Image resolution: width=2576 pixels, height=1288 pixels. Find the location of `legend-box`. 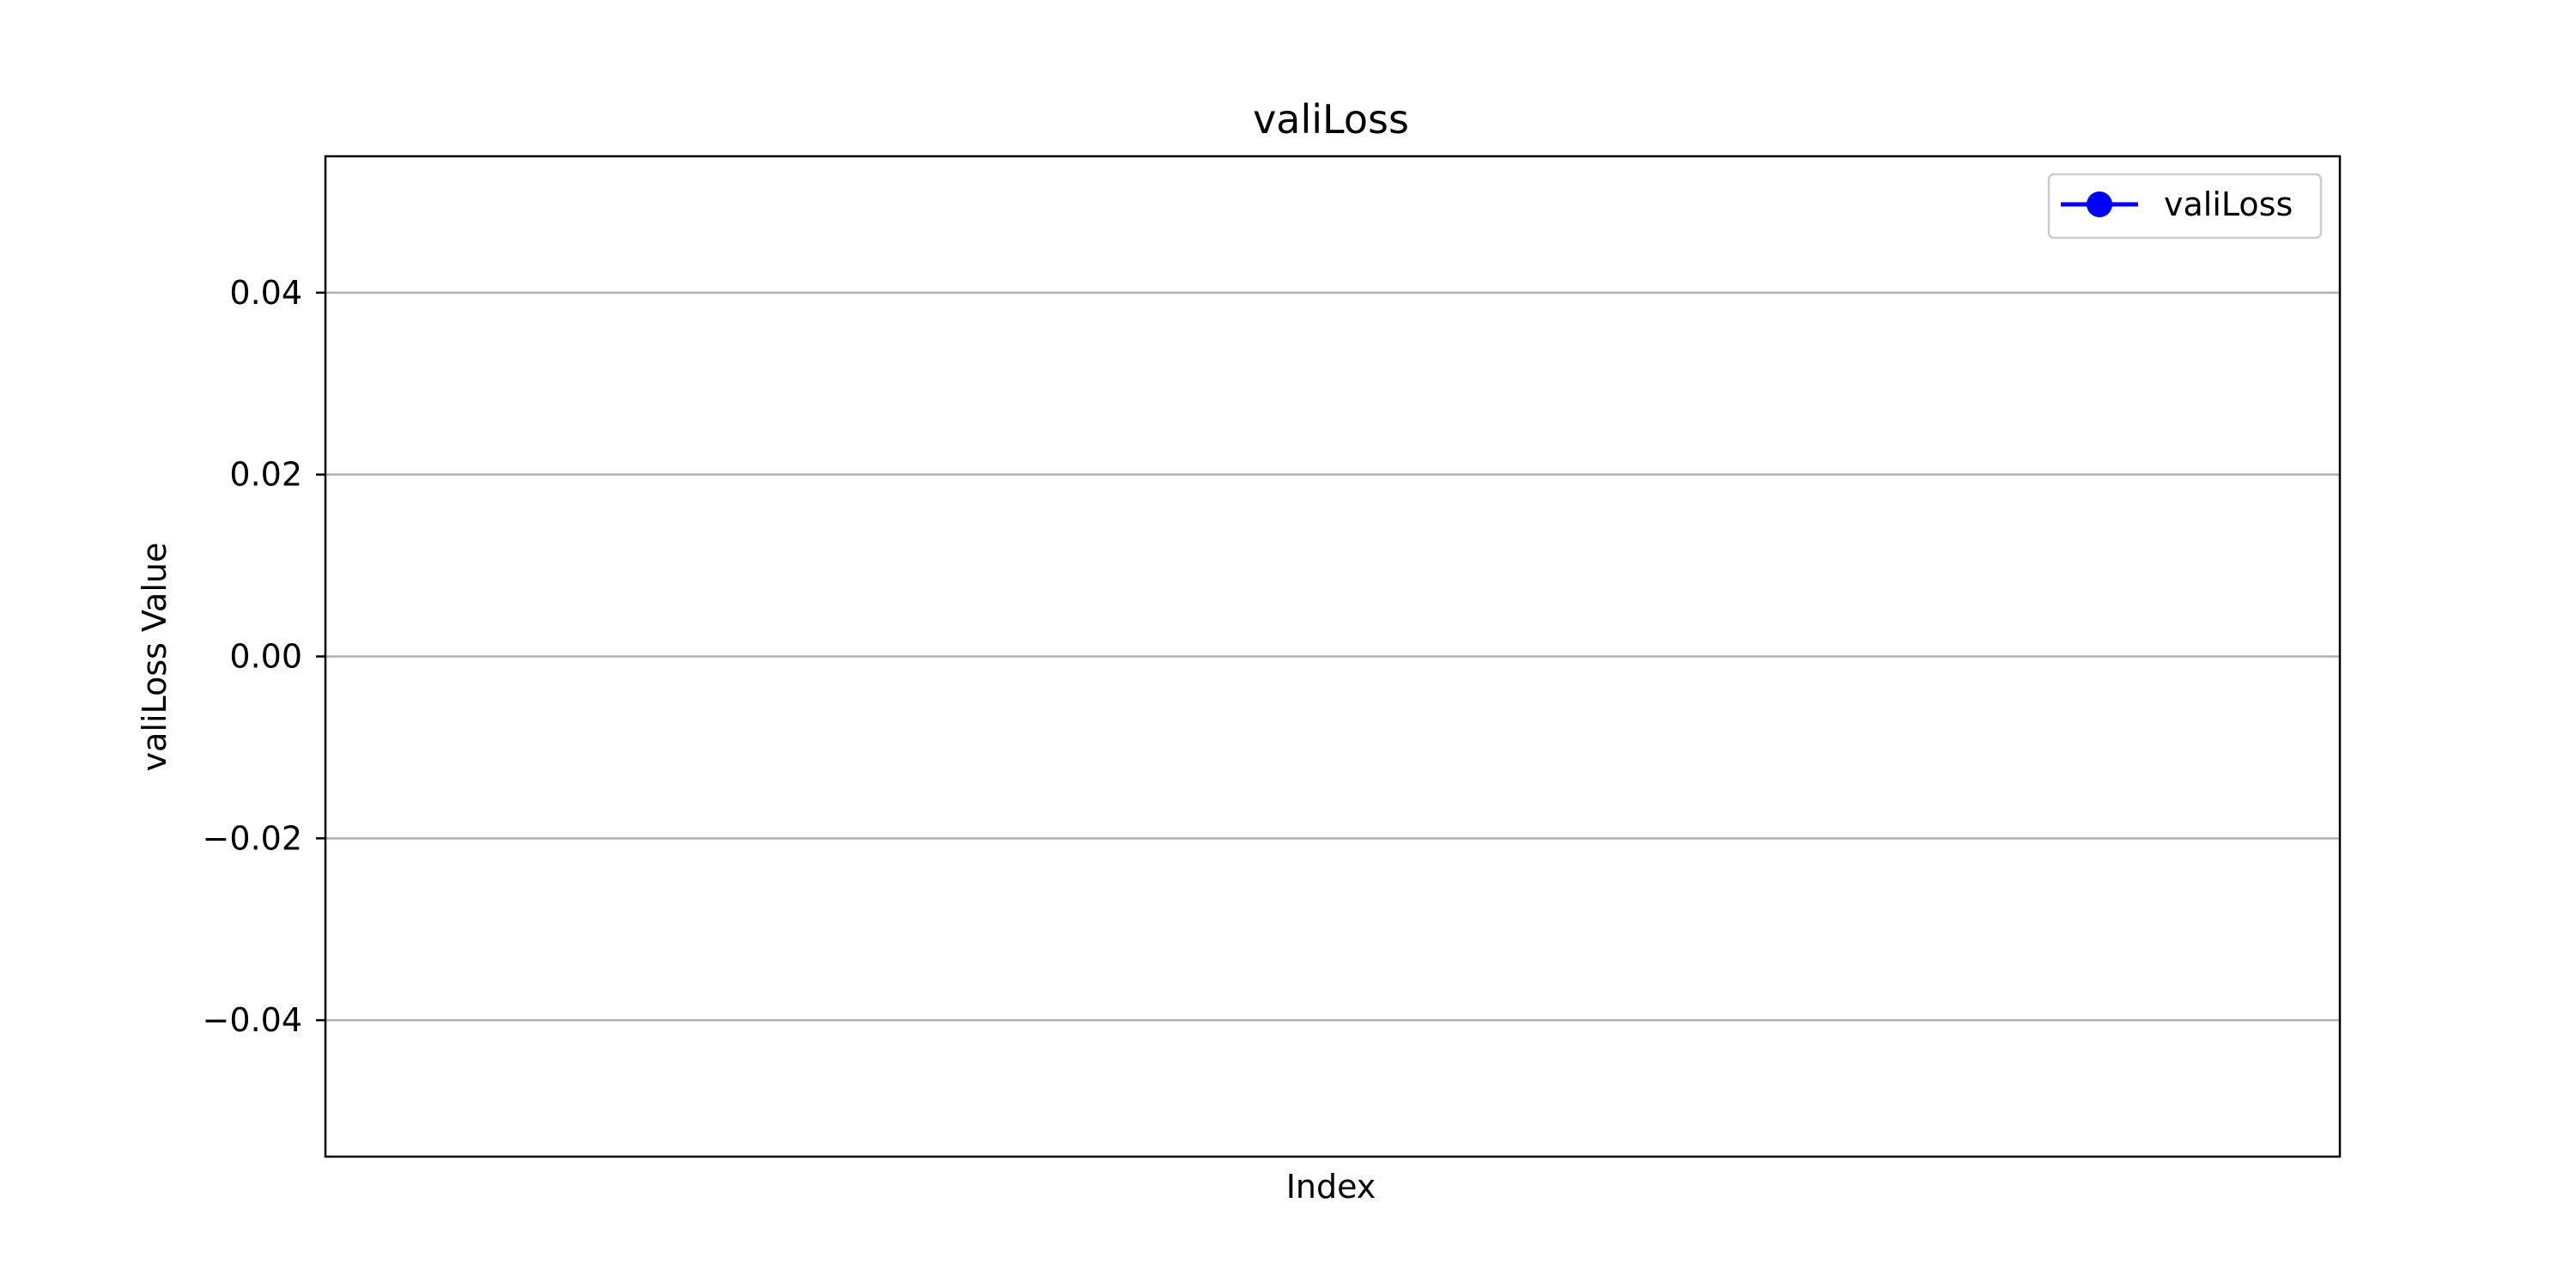

legend-box is located at coordinates (2185, 207).